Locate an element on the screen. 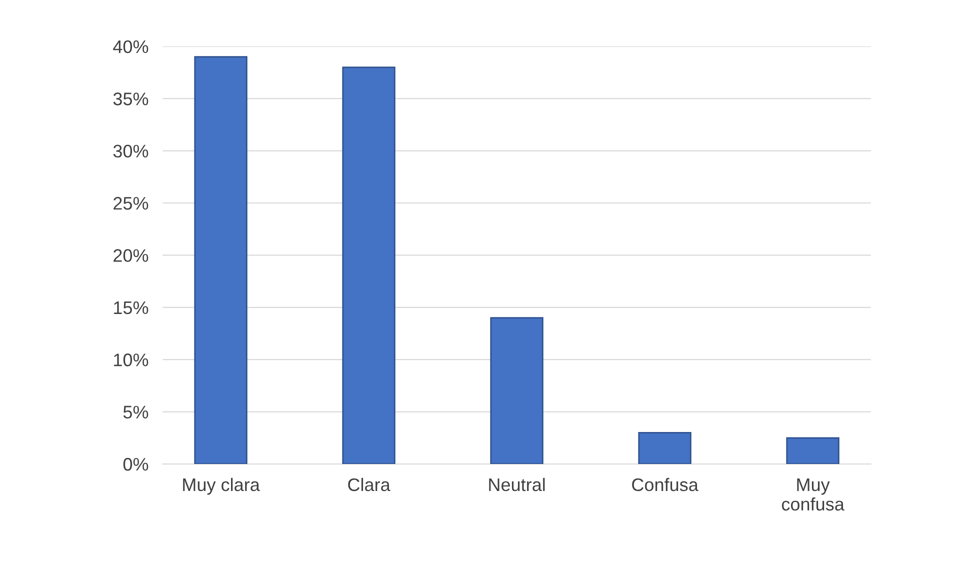  x-tick-label: Confusa is located at coordinates (665, 485).